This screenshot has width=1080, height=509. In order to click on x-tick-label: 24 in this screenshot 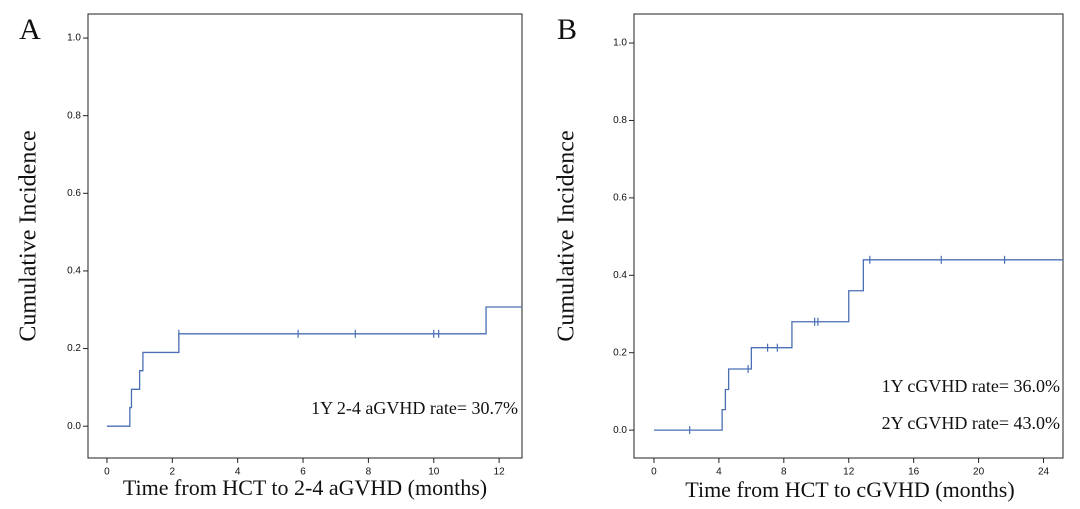, I will do `click(1044, 472)`.